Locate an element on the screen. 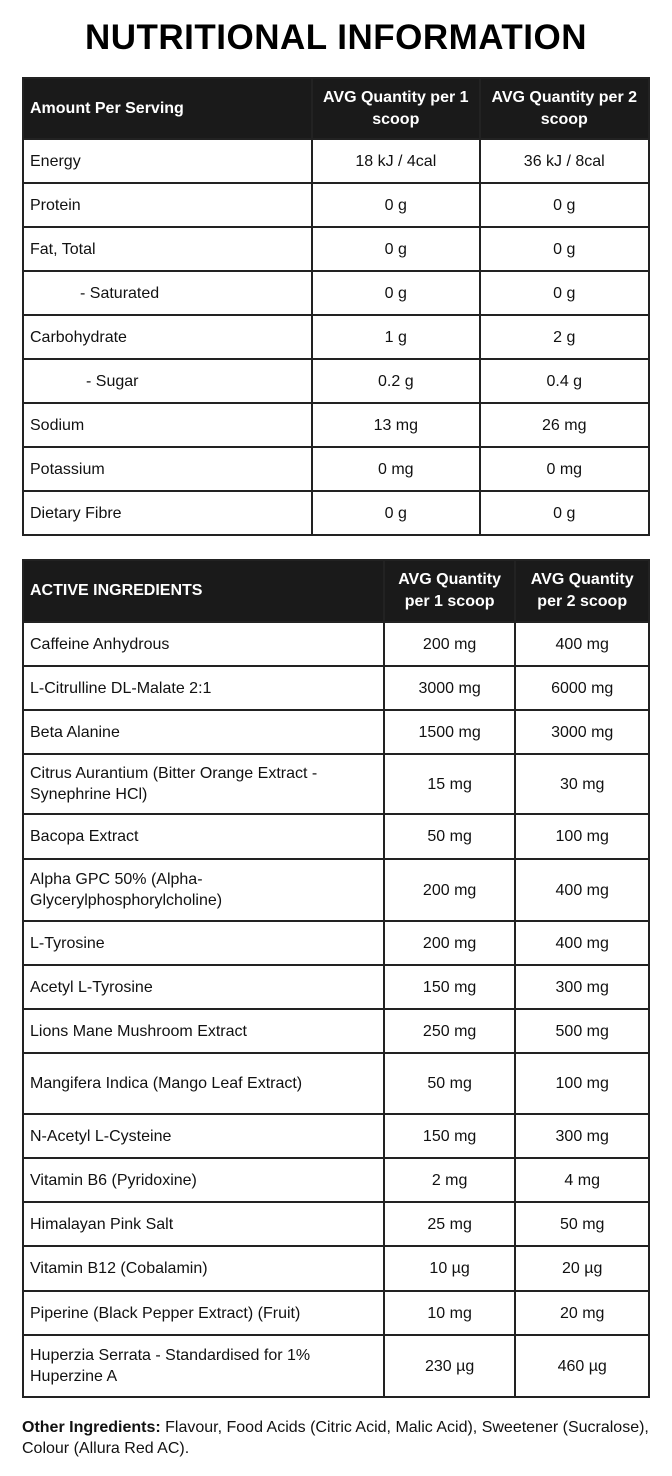  quantity-1-scoop: 10 µg is located at coordinates (449, 1268).